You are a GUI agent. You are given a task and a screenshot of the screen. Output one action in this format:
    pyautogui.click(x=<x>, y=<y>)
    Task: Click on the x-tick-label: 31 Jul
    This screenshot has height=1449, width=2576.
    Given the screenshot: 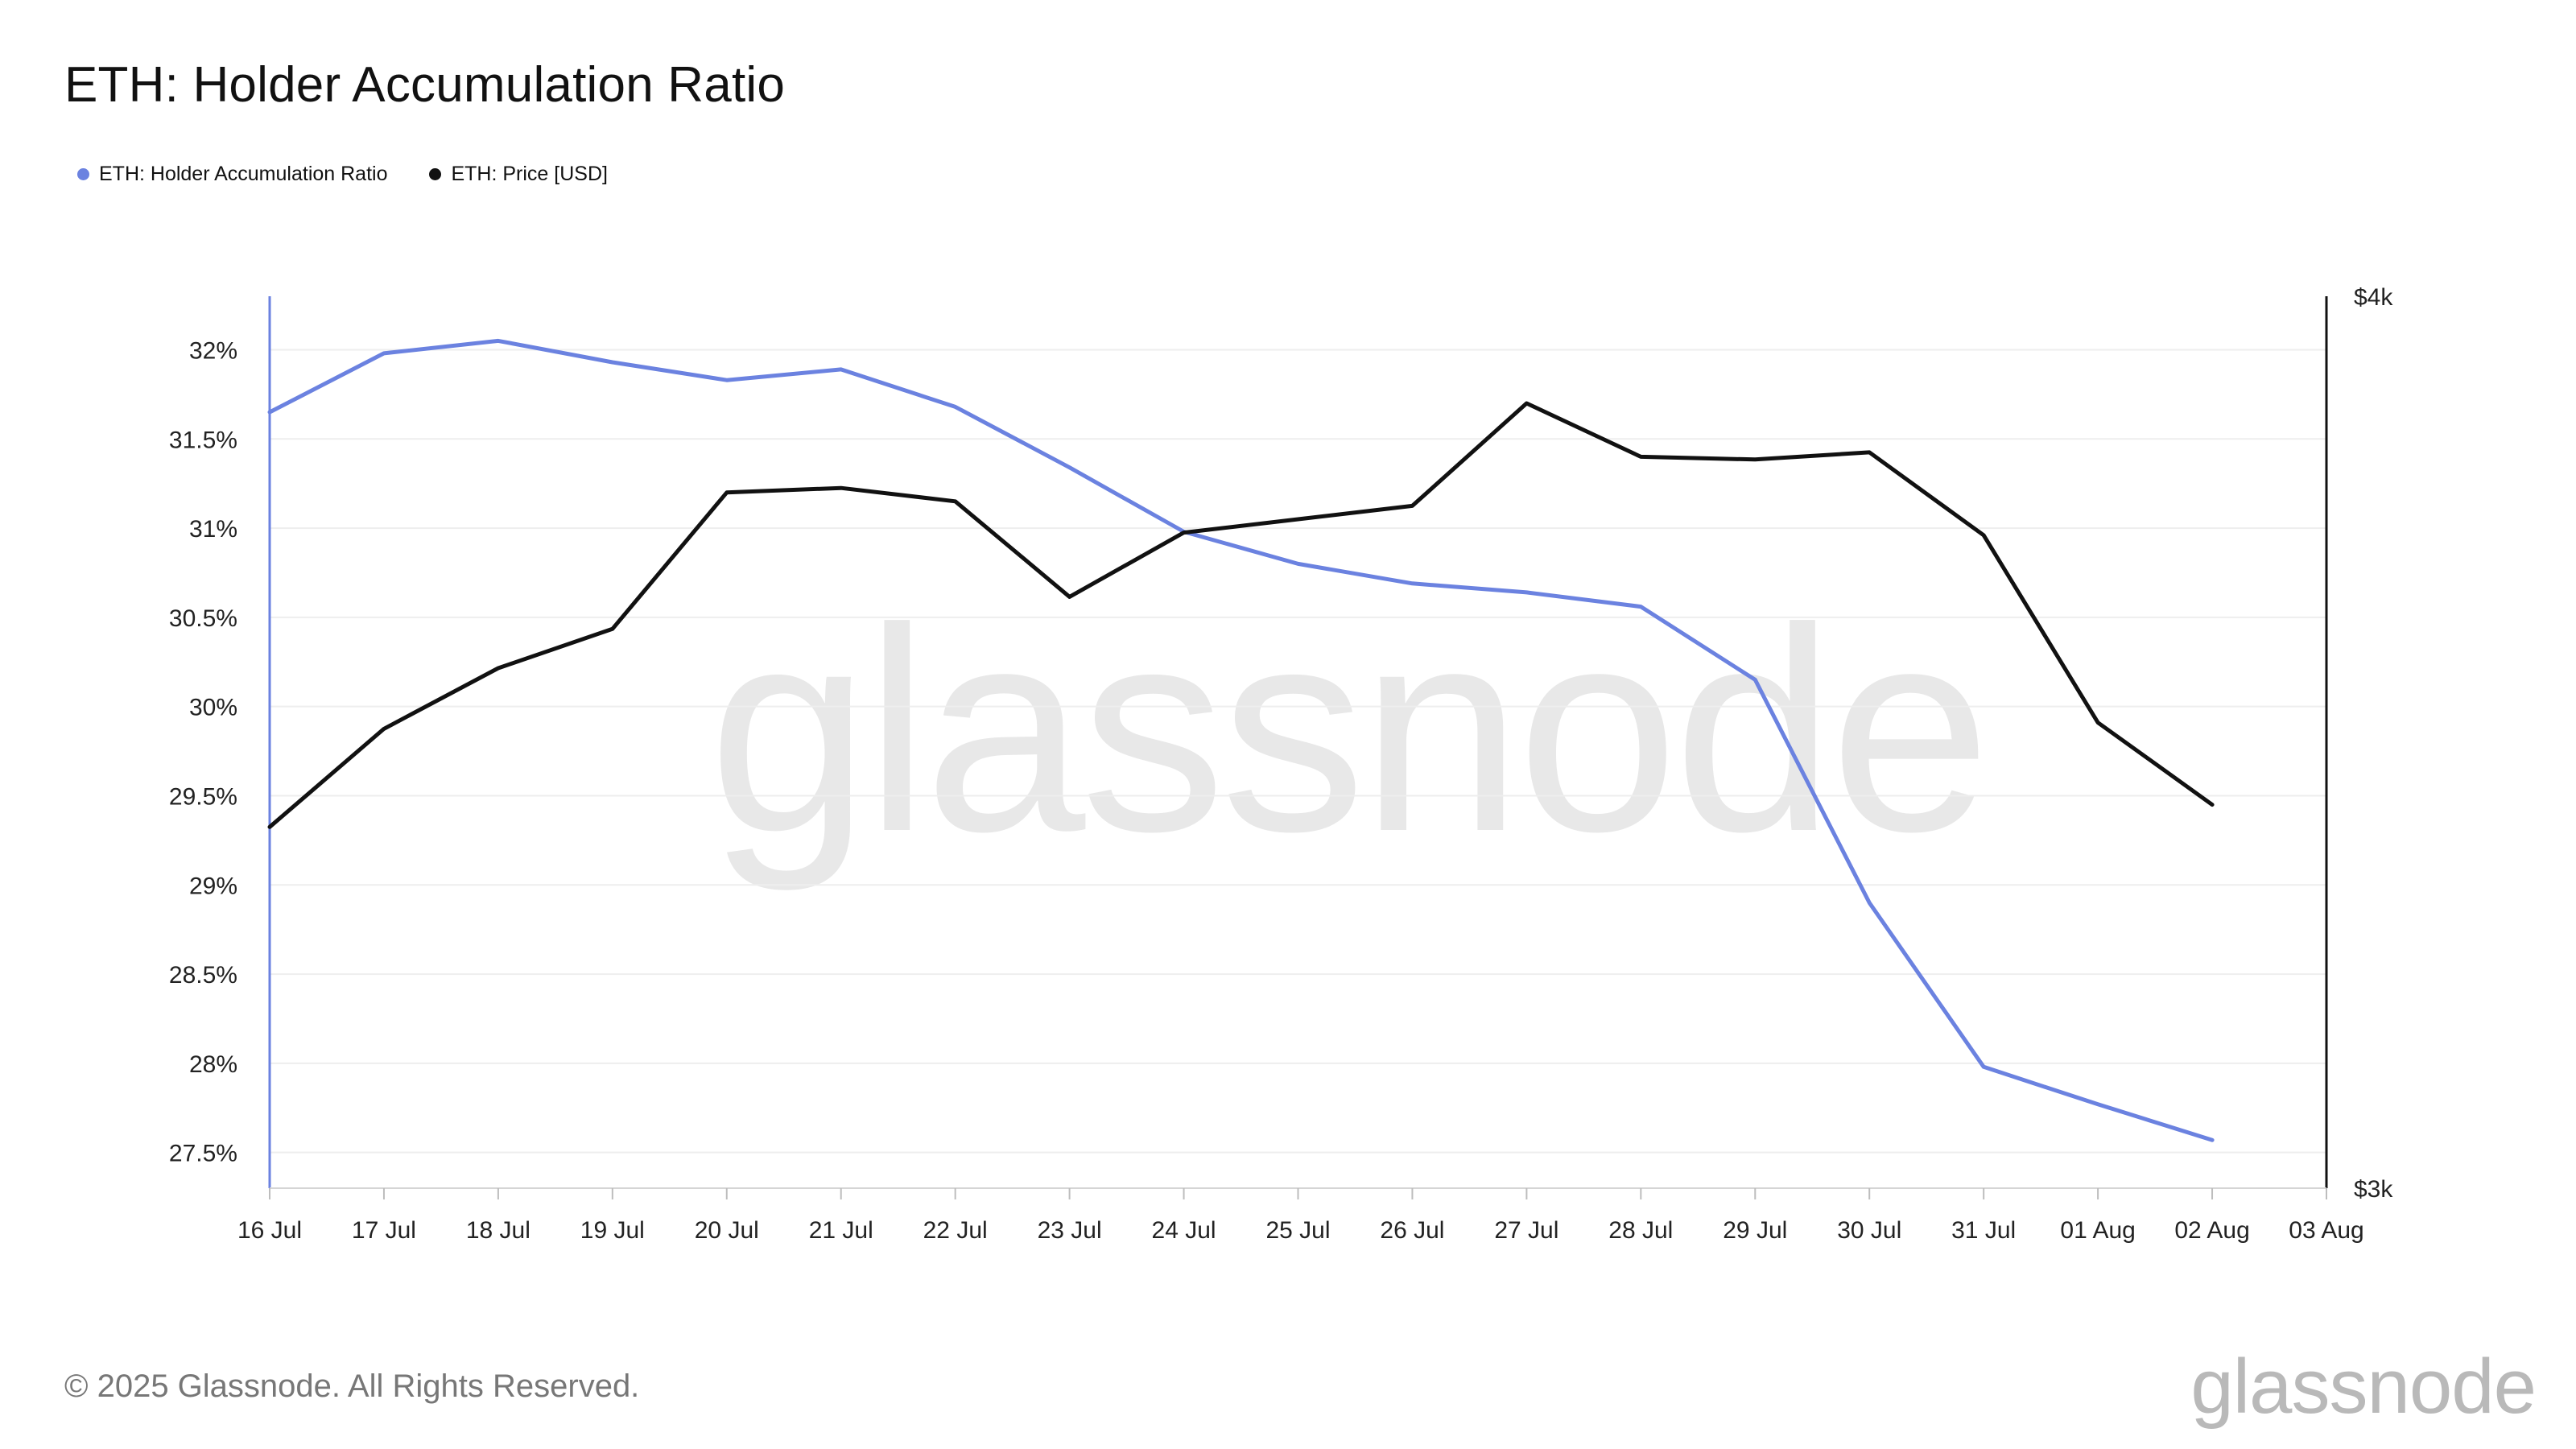 What is the action you would take?
    pyautogui.click(x=1983, y=1230)
    